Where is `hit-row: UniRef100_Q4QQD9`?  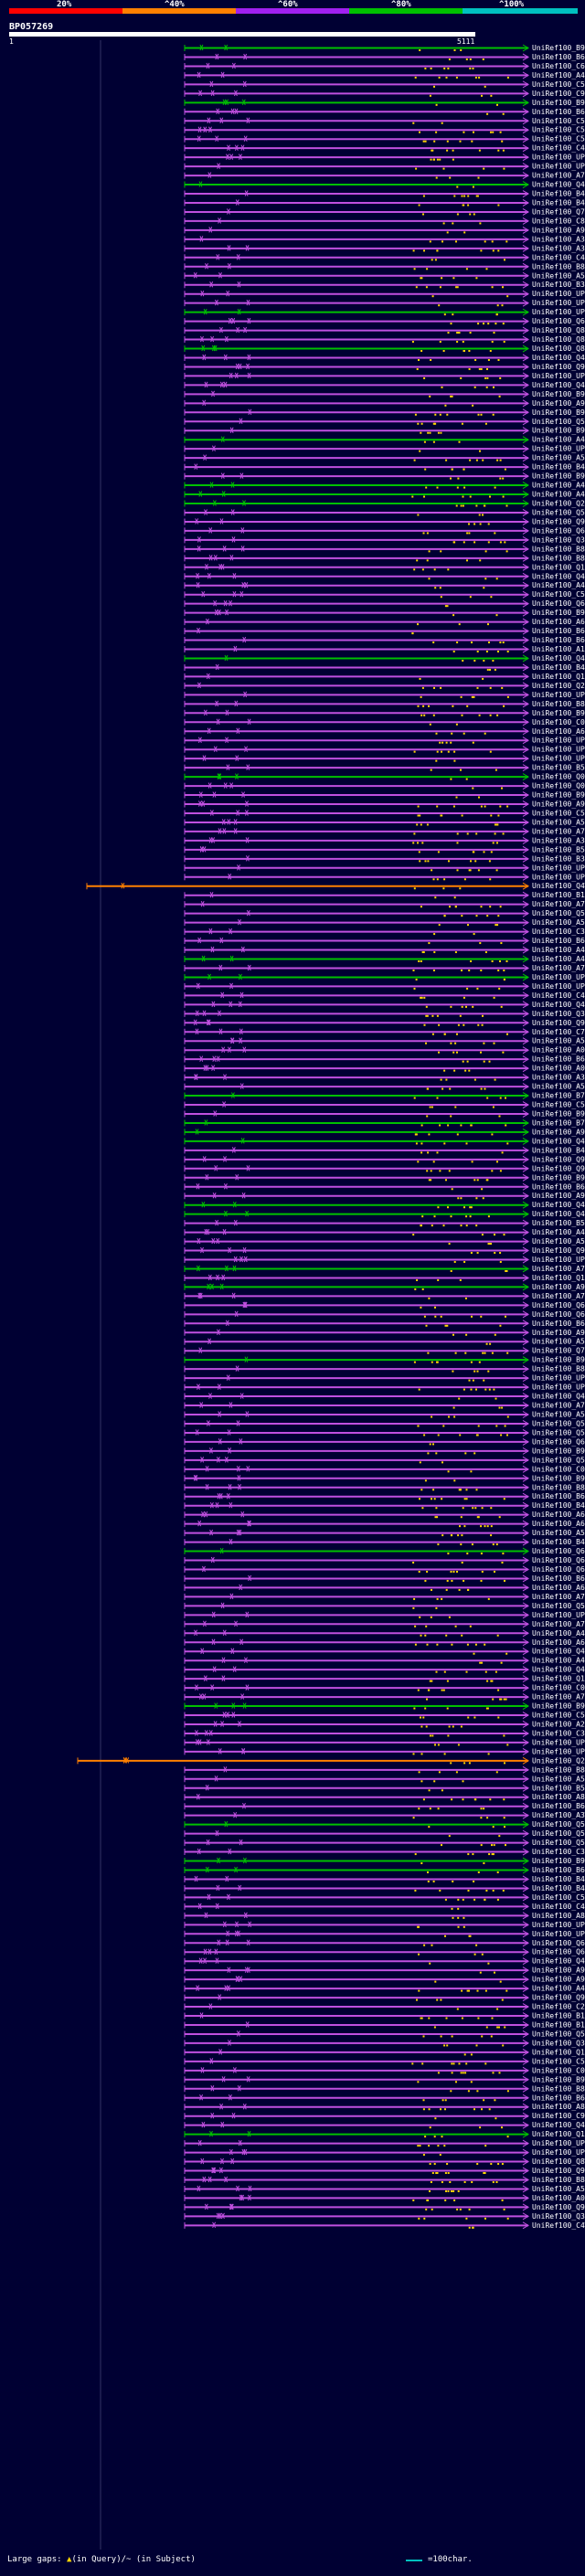 hit-row: UniRef100_Q4QQD9 is located at coordinates (385, 576).